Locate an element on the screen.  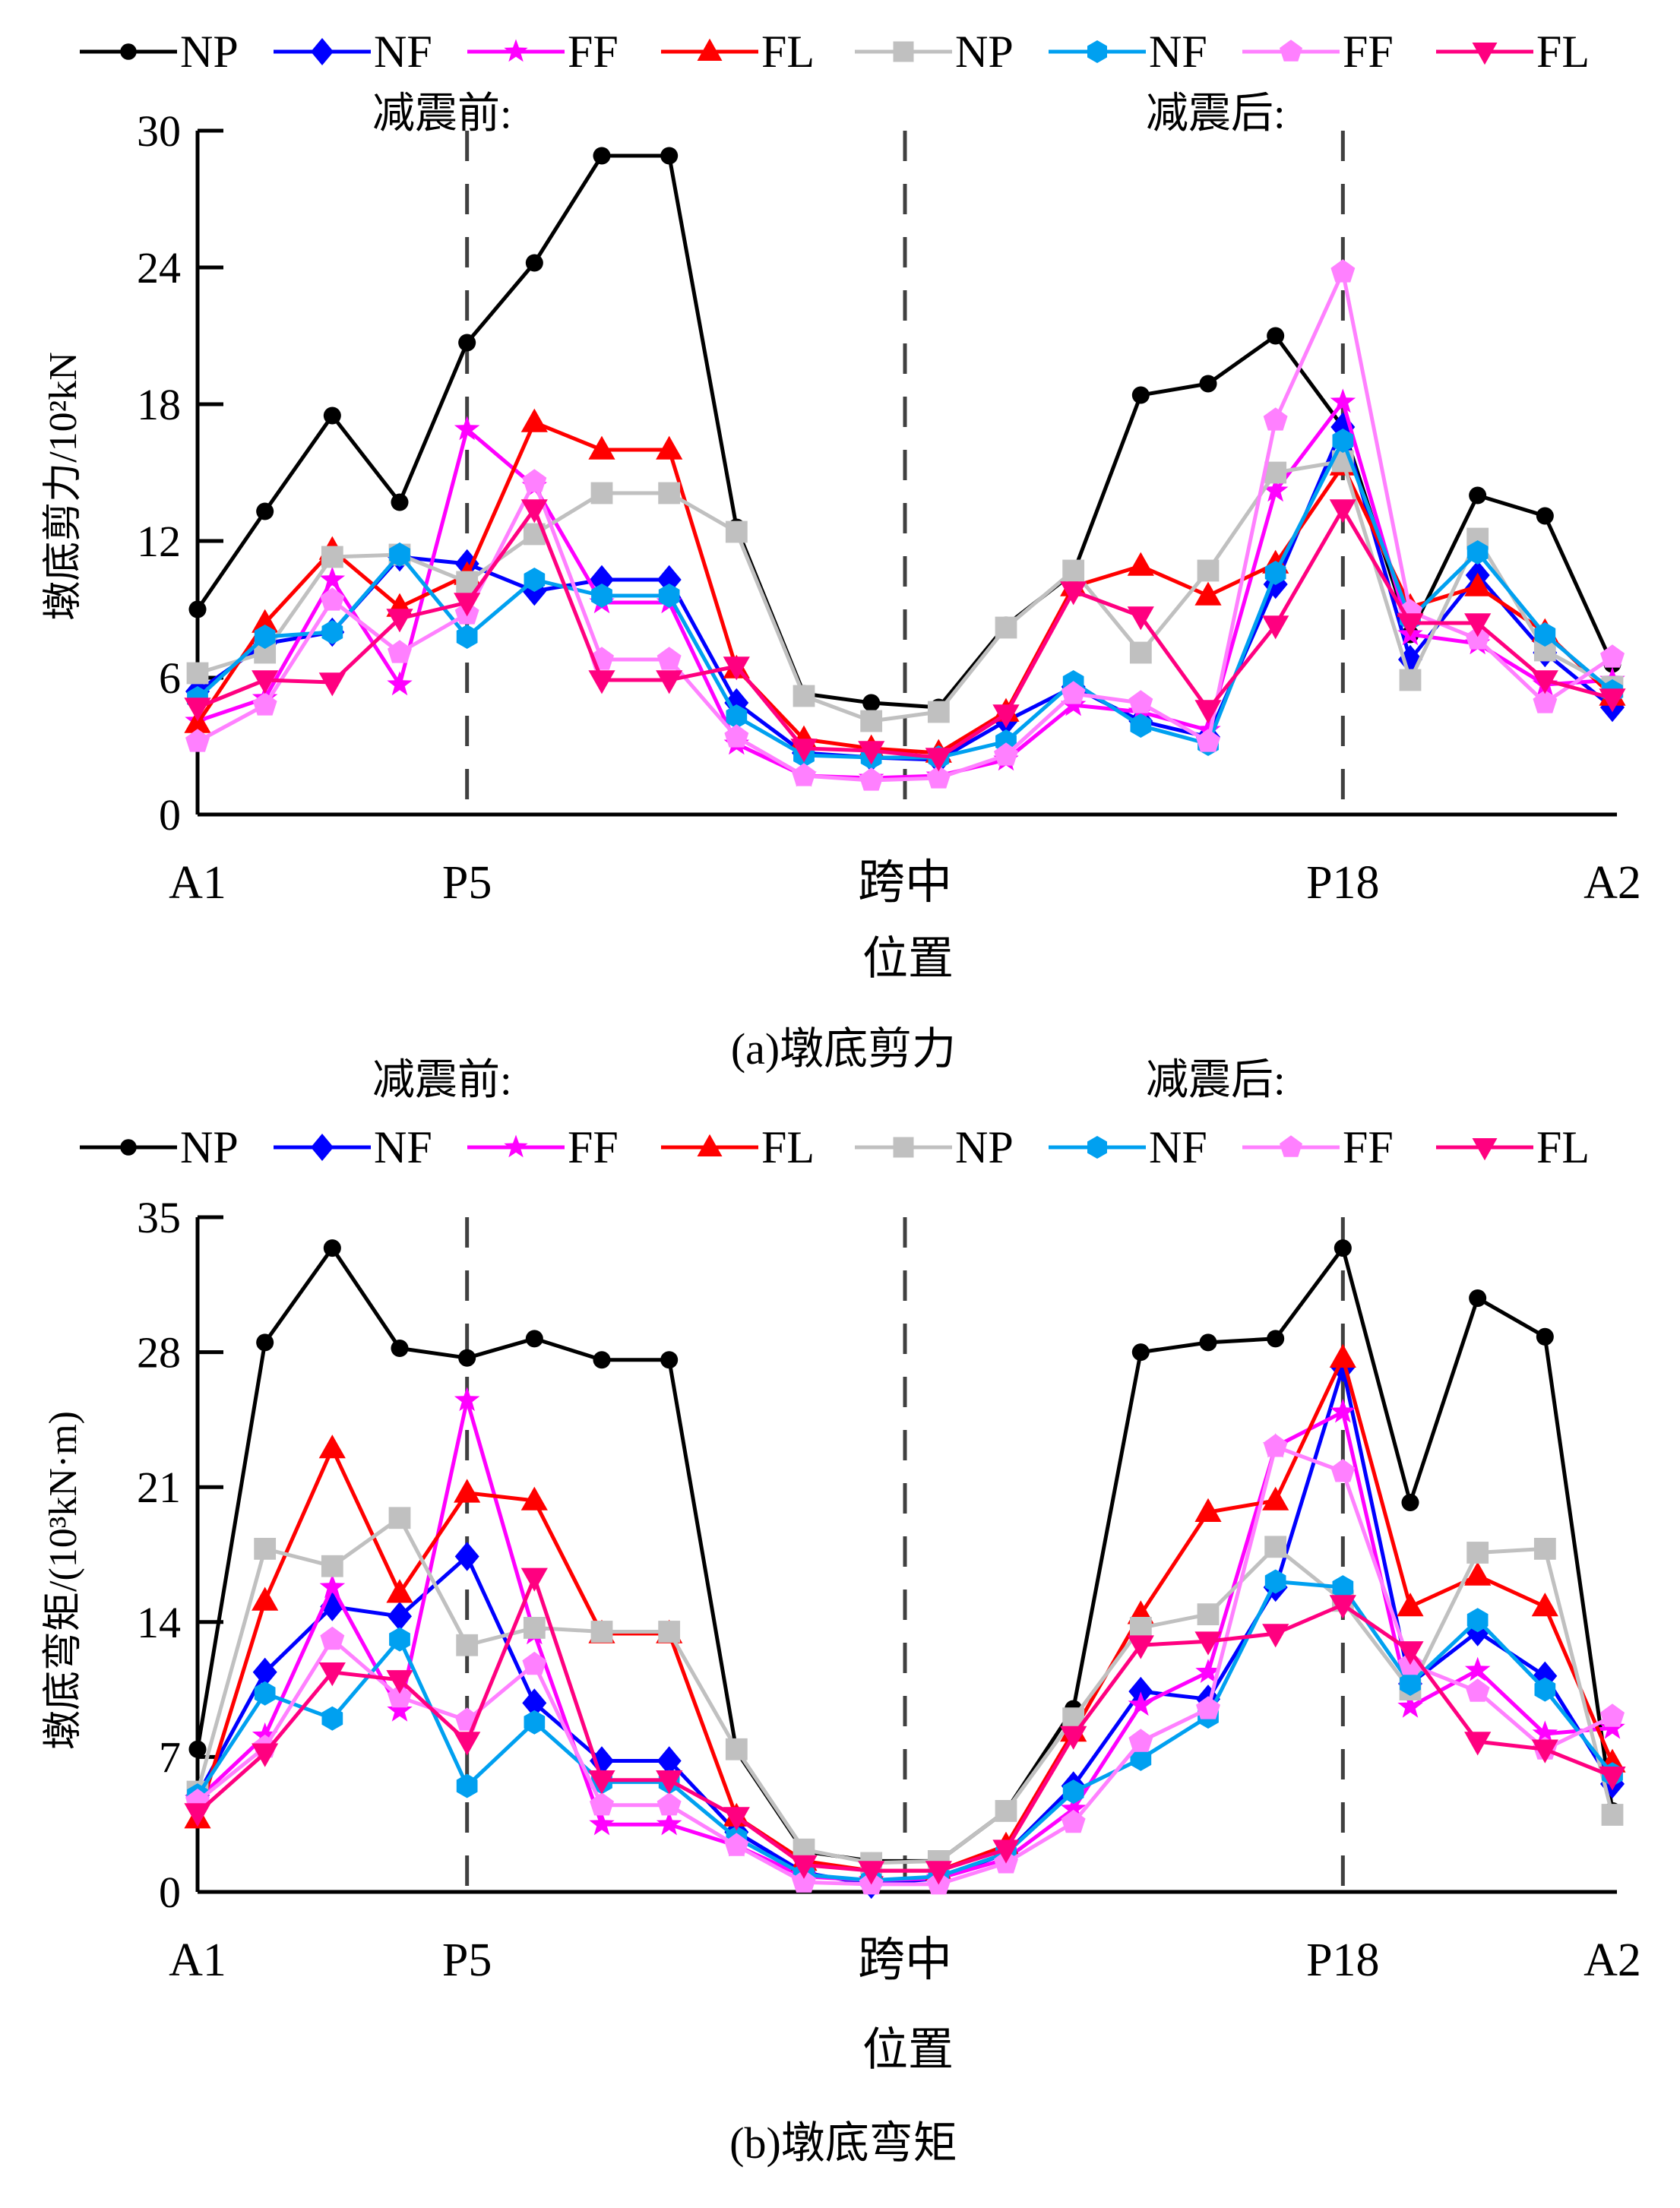
legend-label: FF is located at coordinates (593, 52).